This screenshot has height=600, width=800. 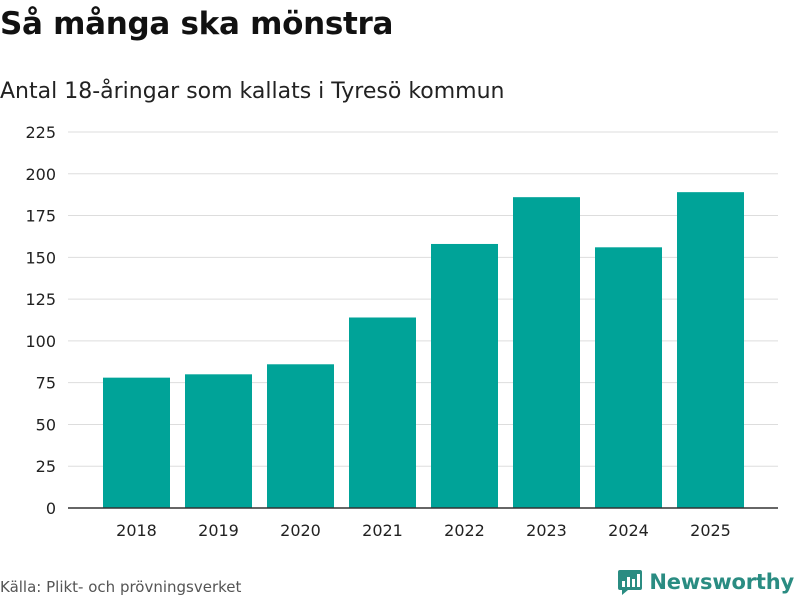 What do you see at coordinates (710, 350) in the screenshot?
I see `bar-2025` at bounding box center [710, 350].